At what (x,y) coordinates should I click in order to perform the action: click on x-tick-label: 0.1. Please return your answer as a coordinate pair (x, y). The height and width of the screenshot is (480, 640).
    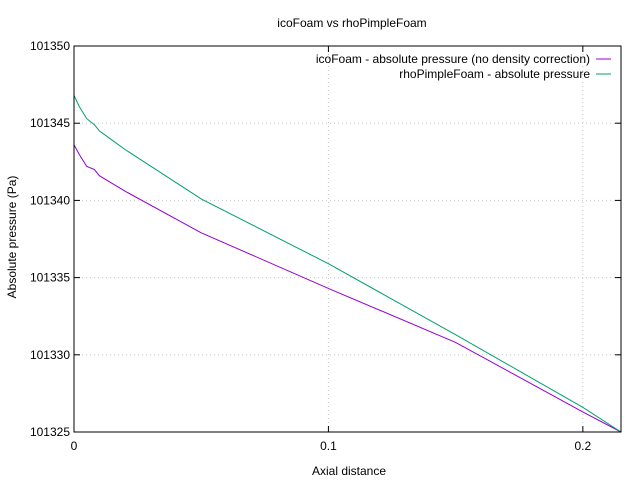
    Looking at the image, I should click on (328, 446).